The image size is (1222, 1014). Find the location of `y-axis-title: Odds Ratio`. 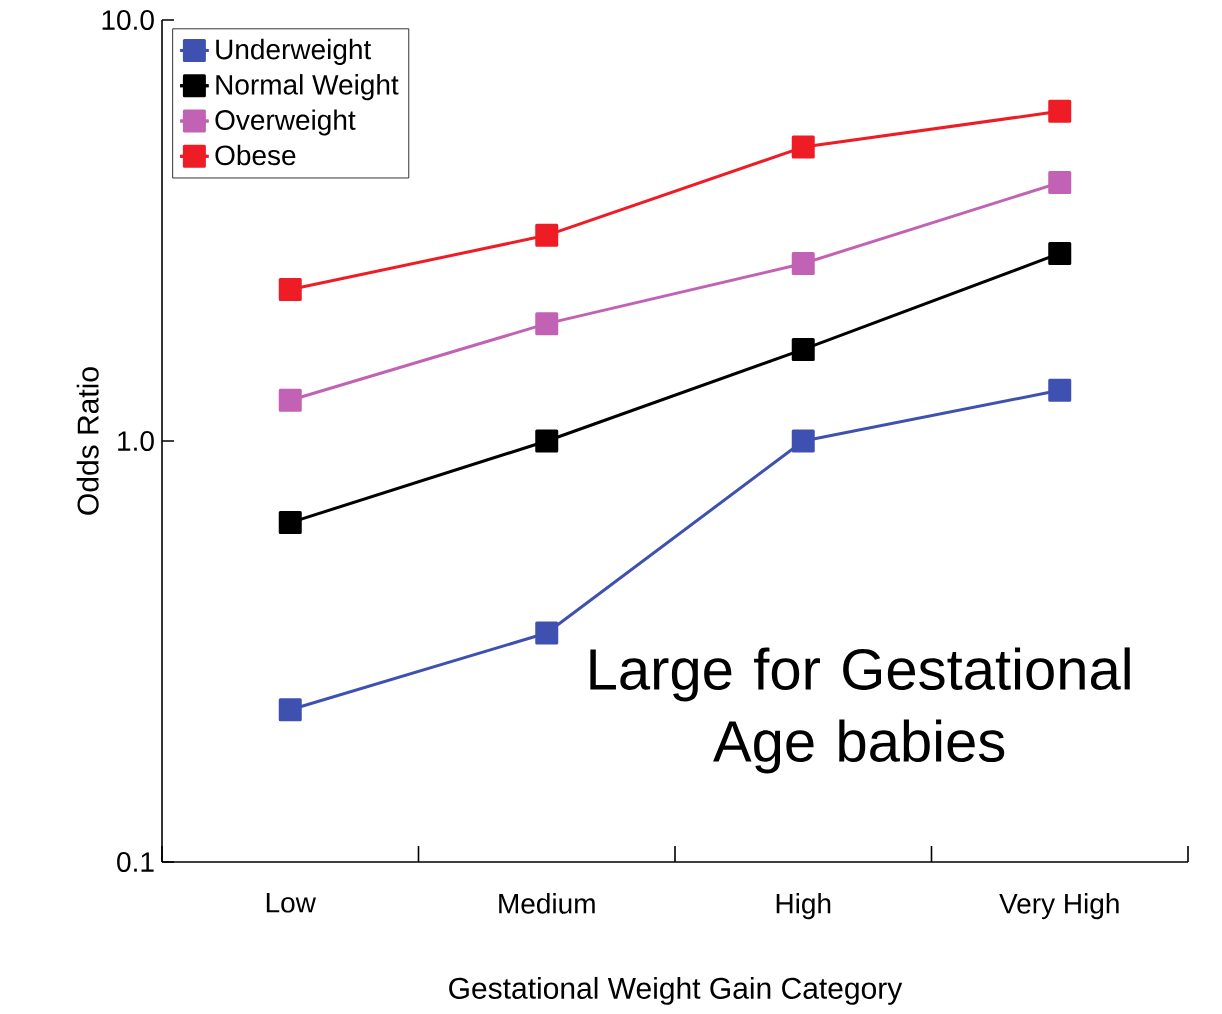

y-axis-title: Odds Ratio is located at coordinates (87, 441).